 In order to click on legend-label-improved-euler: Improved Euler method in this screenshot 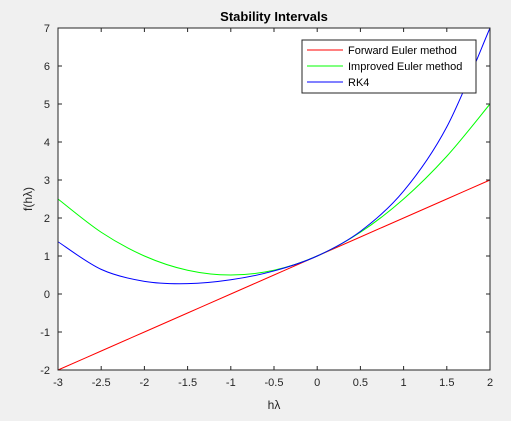, I will do `click(405, 67)`.